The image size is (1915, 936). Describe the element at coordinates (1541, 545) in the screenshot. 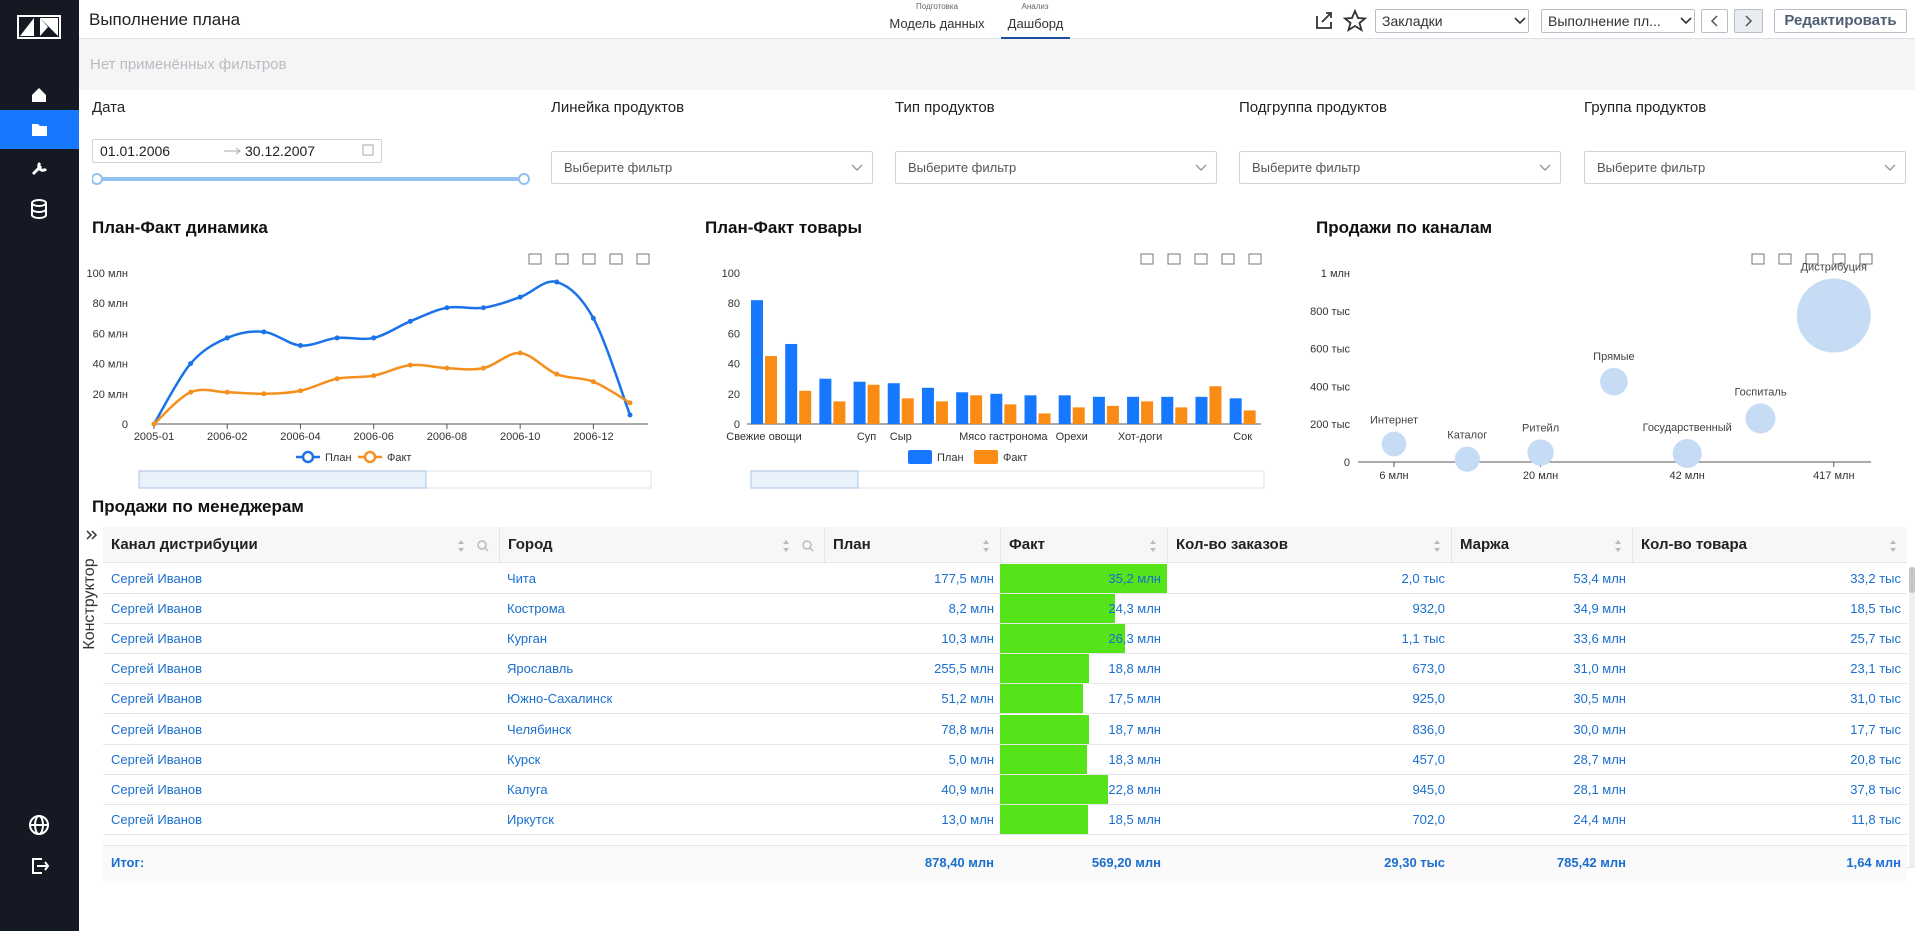

I see `column-header: Маржа` at that location.